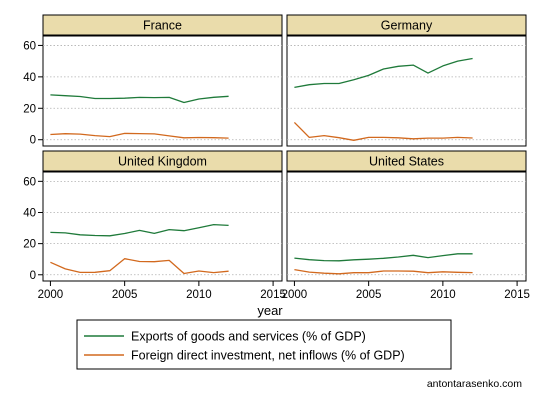 This screenshot has width=540, height=405. I want to click on y-tick-label-france-60: 60, so click(29, 46).